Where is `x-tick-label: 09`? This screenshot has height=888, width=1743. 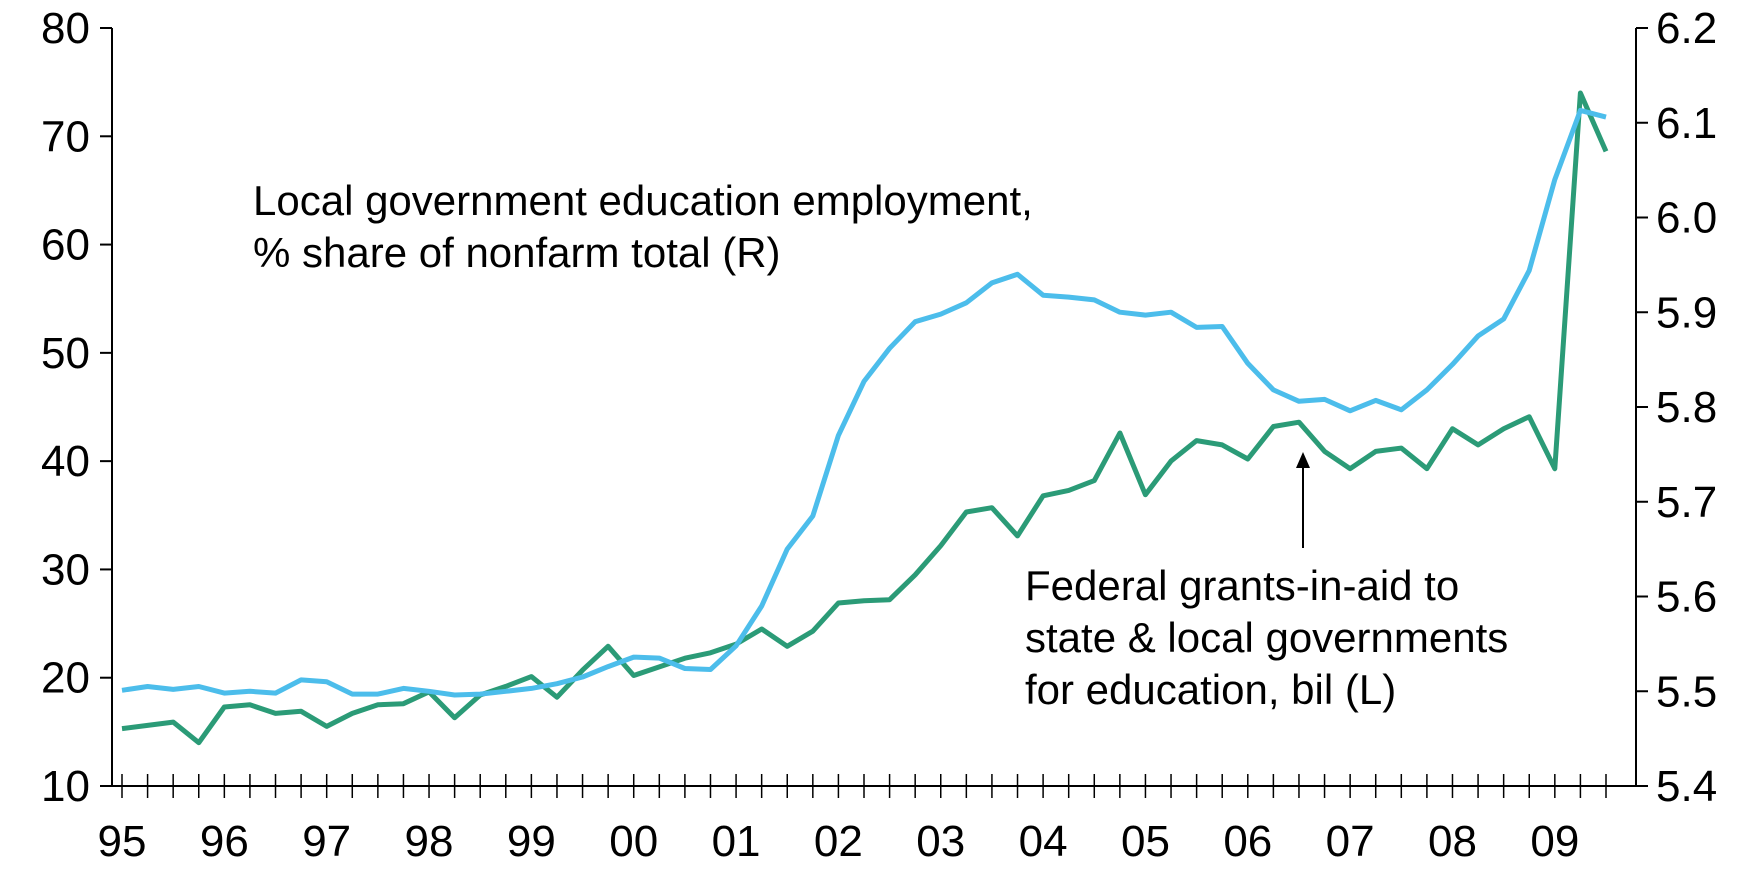
x-tick-label: 09 is located at coordinates (1554, 841).